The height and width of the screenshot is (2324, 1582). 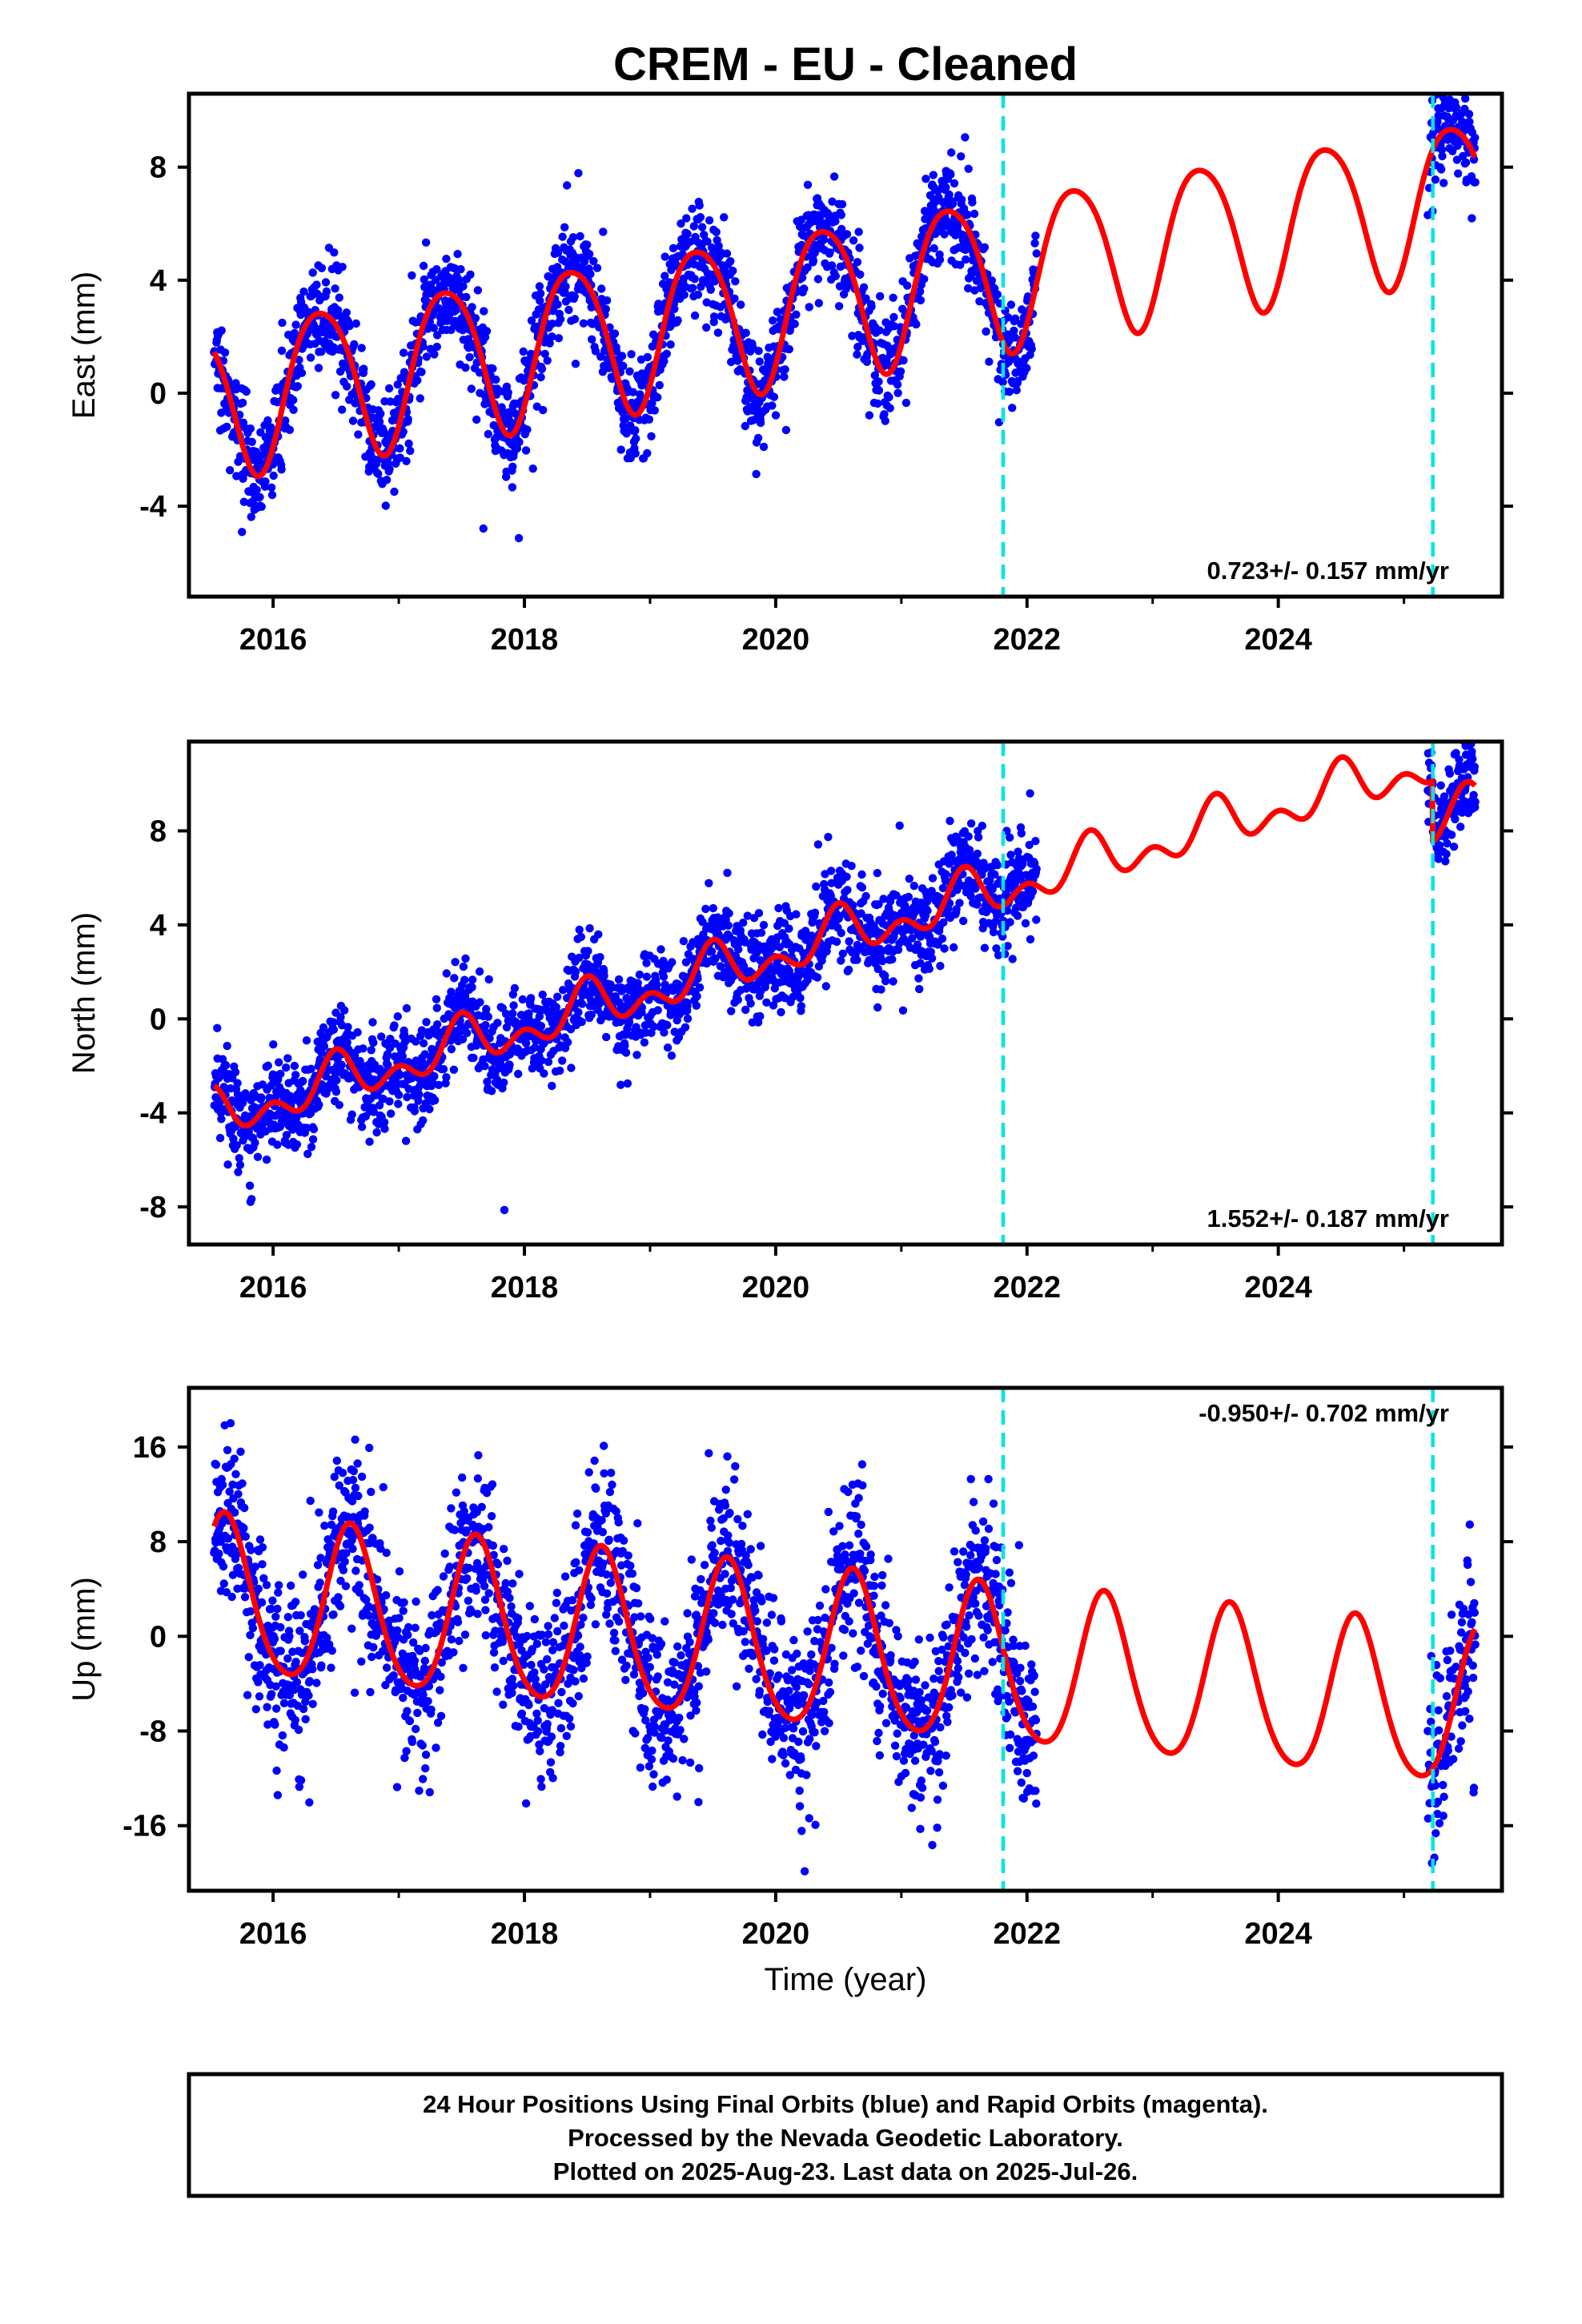 I want to click on x-tick-label: 2022, so click(x=1028, y=640).